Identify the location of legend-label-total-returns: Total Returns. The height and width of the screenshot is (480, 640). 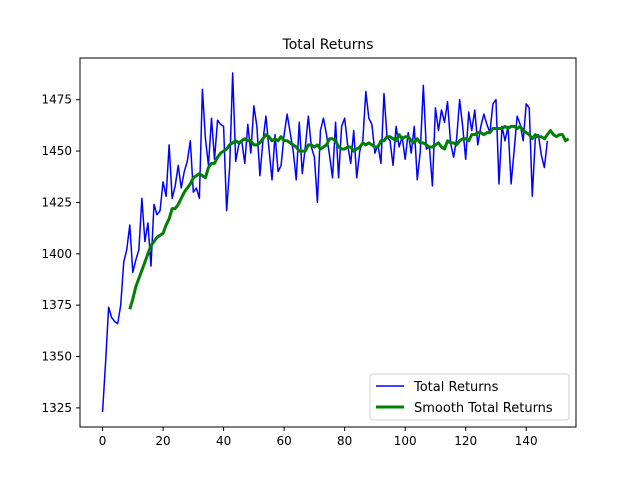
(456, 387).